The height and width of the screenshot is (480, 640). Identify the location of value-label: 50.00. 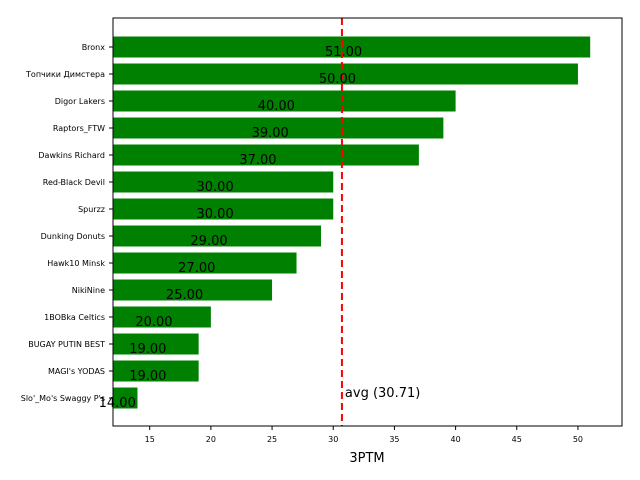
(337, 79).